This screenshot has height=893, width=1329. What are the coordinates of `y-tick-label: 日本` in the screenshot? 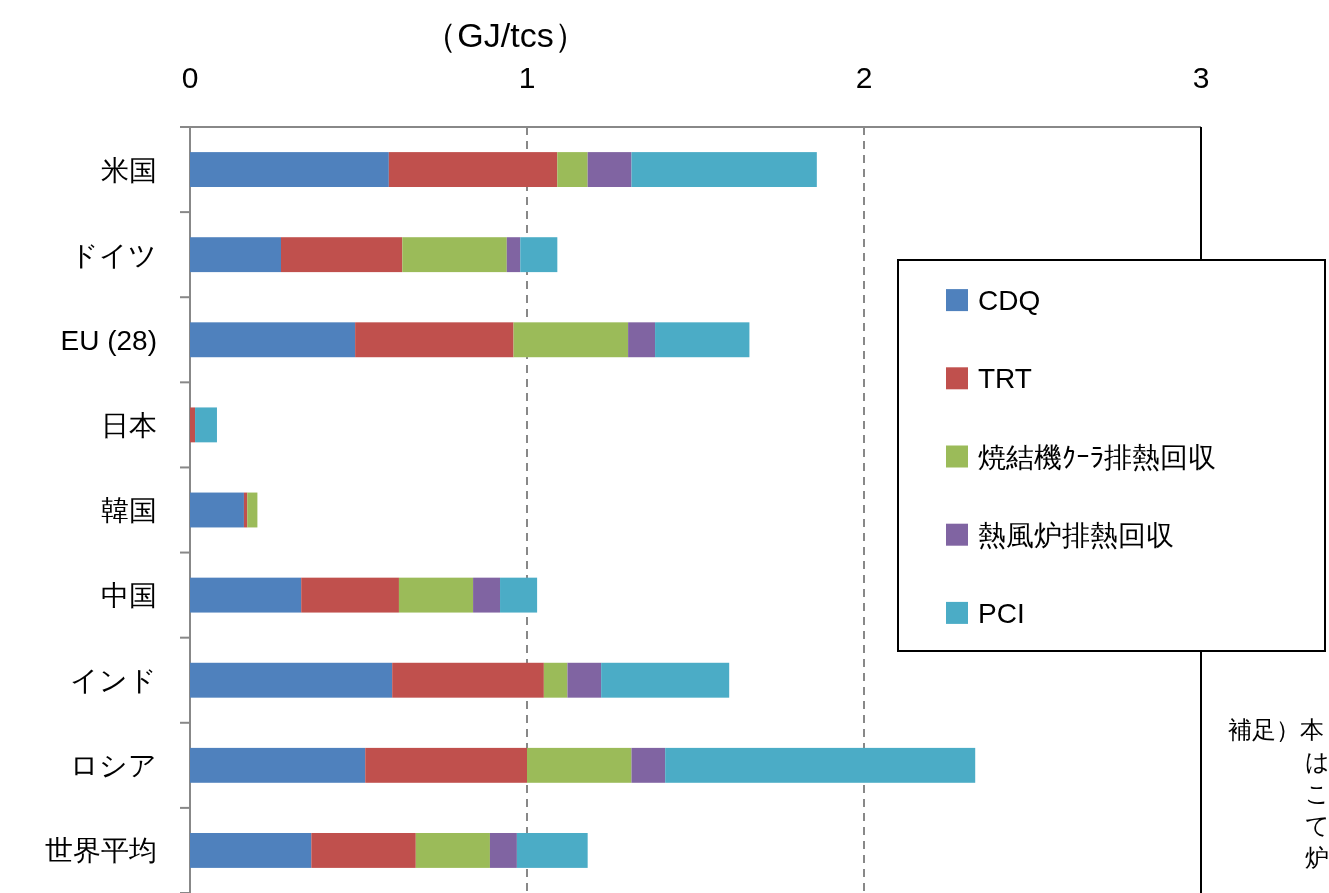 It's located at (129, 425).